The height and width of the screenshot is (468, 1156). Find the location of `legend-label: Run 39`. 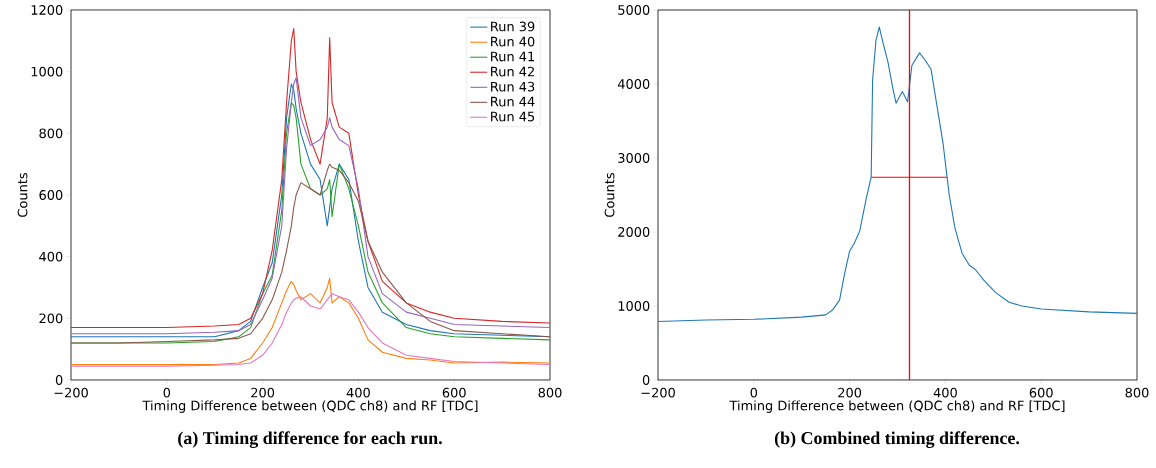

legend-label: Run 39 is located at coordinates (513, 26).